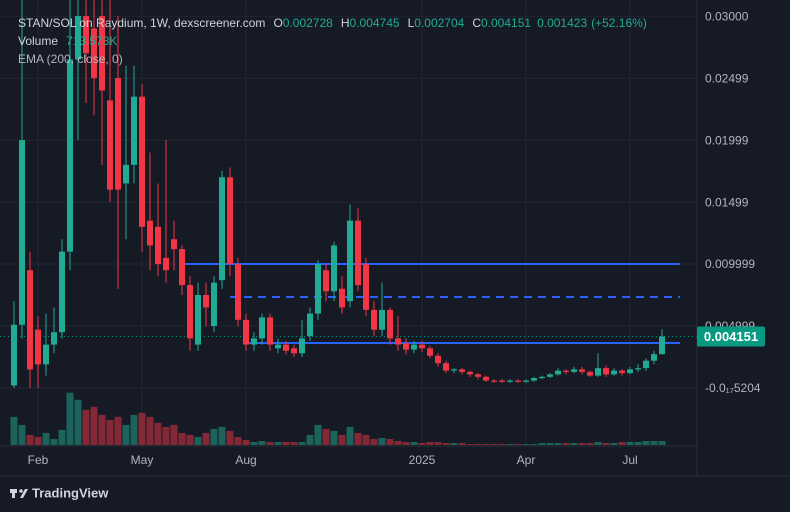 Image resolution: width=790 pixels, height=512 pixels. Describe the element at coordinates (141, 23) in the screenshot. I see `legend-title: STAN/SOL on Raydium, 1W, dexscreener.com` at that location.